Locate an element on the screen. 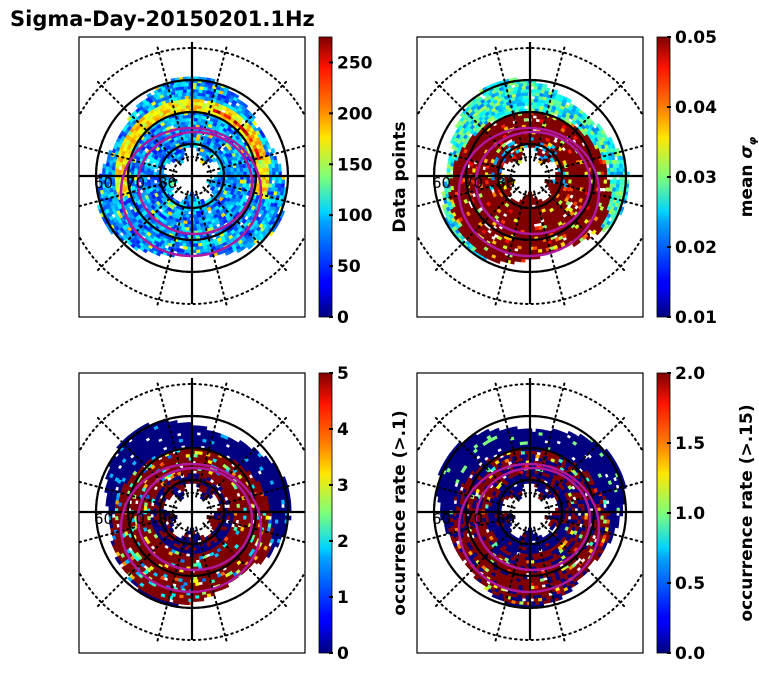 The image size is (759, 674). colorbar-tick-label: 0.02 is located at coordinates (696, 248).